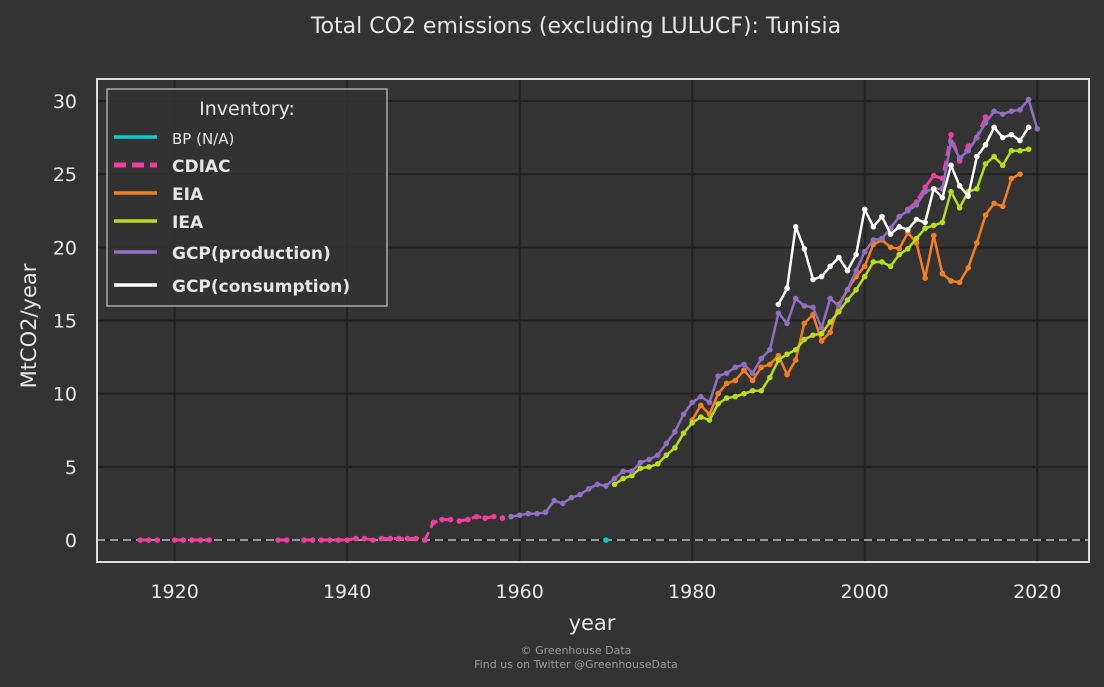 The width and height of the screenshot is (1104, 687). What do you see at coordinates (865, 592) in the screenshot?
I see `x-tick-label: 2000` at bounding box center [865, 592].